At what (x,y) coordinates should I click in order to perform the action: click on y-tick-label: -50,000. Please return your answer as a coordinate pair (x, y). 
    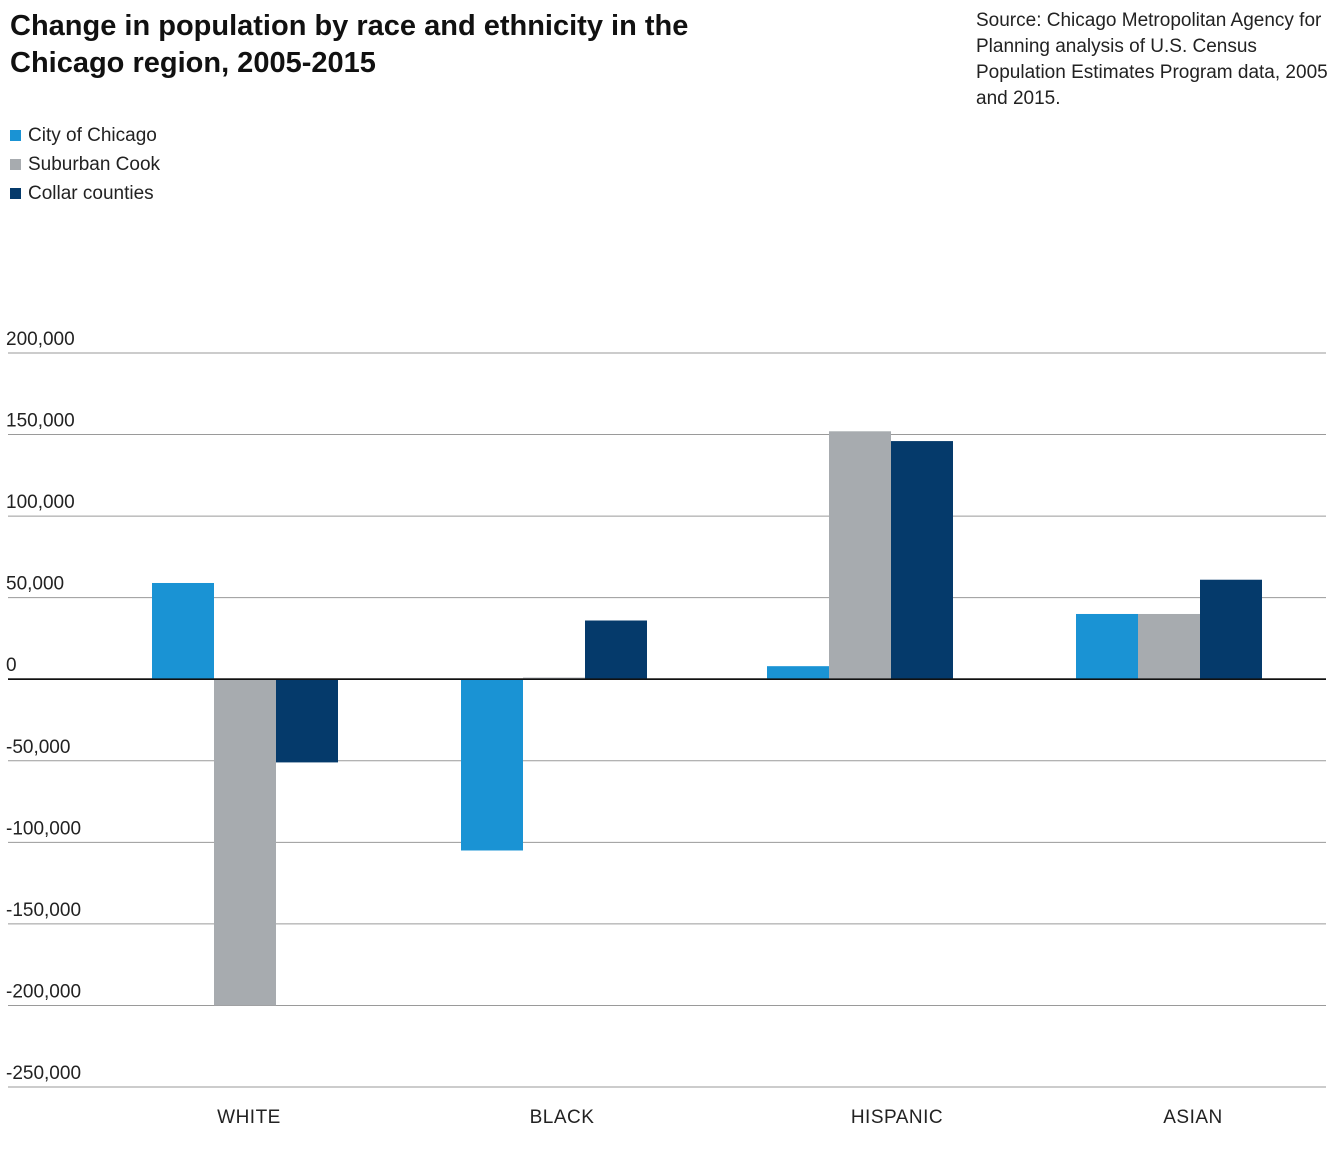
    Looking at the image, I should click on (38, 747).